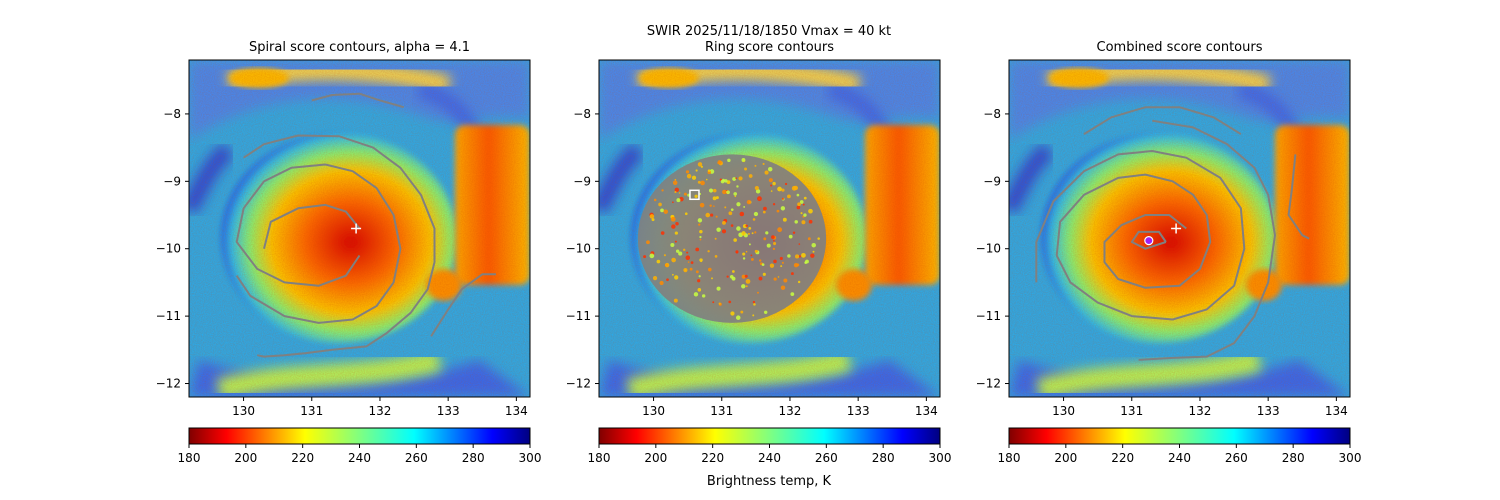  I want to click on colorbar-tick-label: 220, so click(1122, 458).